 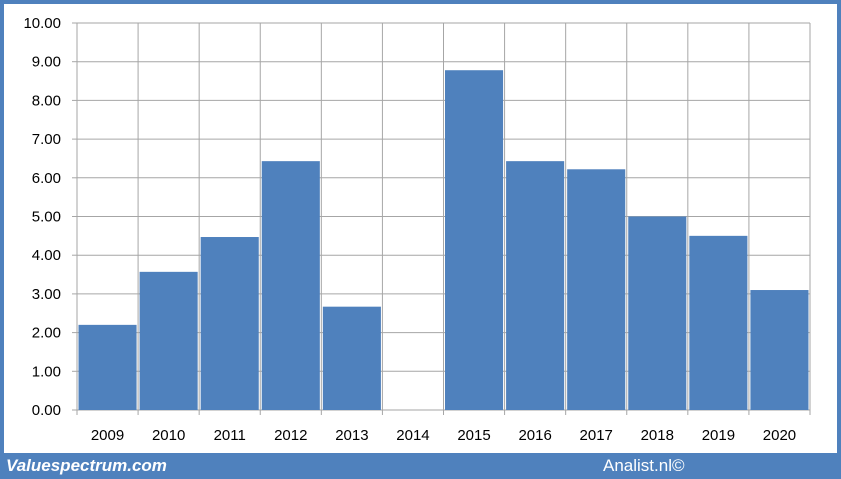 I want to click on x-tick-label: 2015, so click(x=473, y=435).